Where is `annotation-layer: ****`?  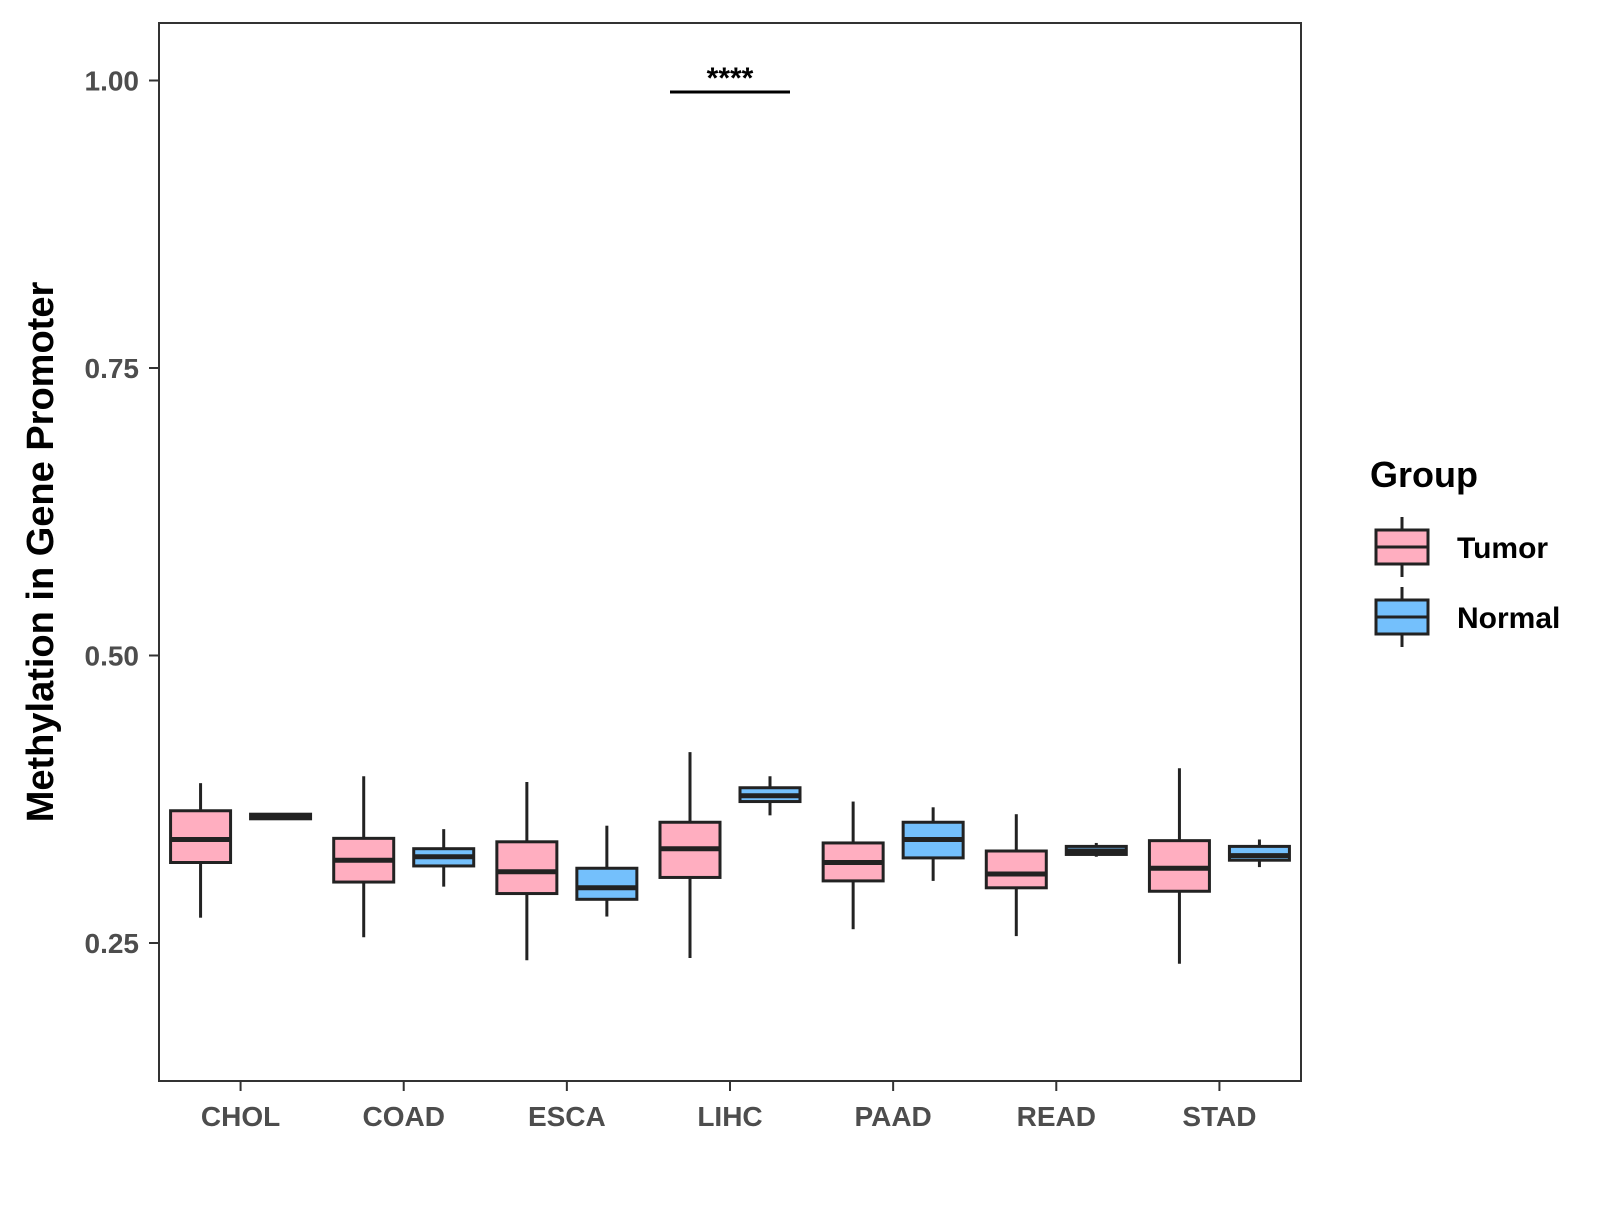 annotation-layer: **** is located at coordinates (730, 78).